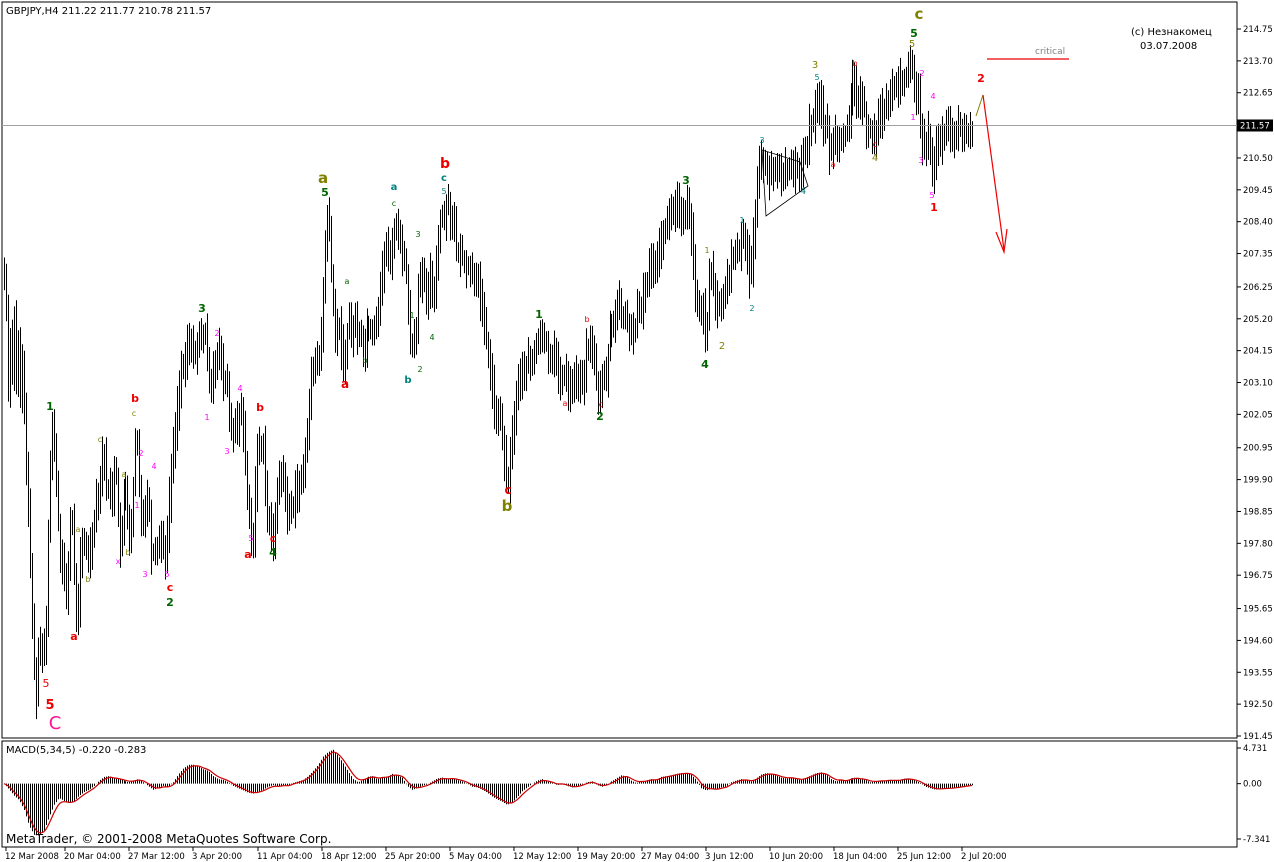 The image size is (1274, 862). Describe the element at coordinates (1258, 62) in the screenshot. I see `price-tick-label: 213.70` at that location.